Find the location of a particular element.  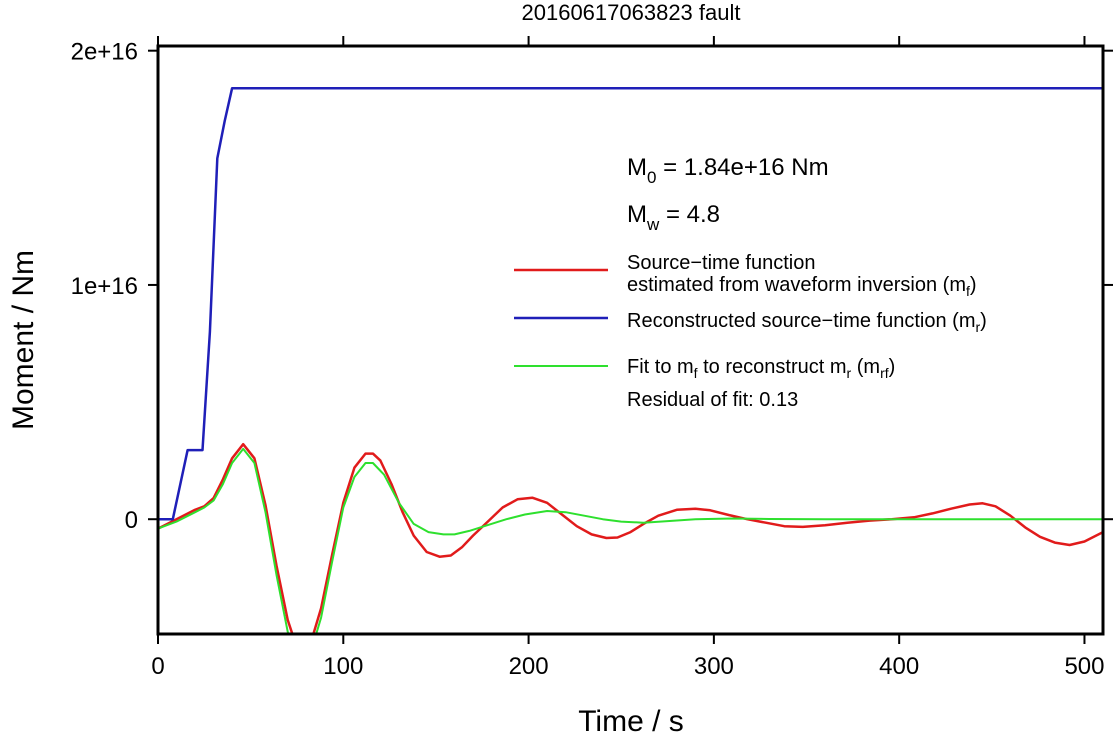

y-tick-label: 1e+16 is located at coordinates (104, 286).